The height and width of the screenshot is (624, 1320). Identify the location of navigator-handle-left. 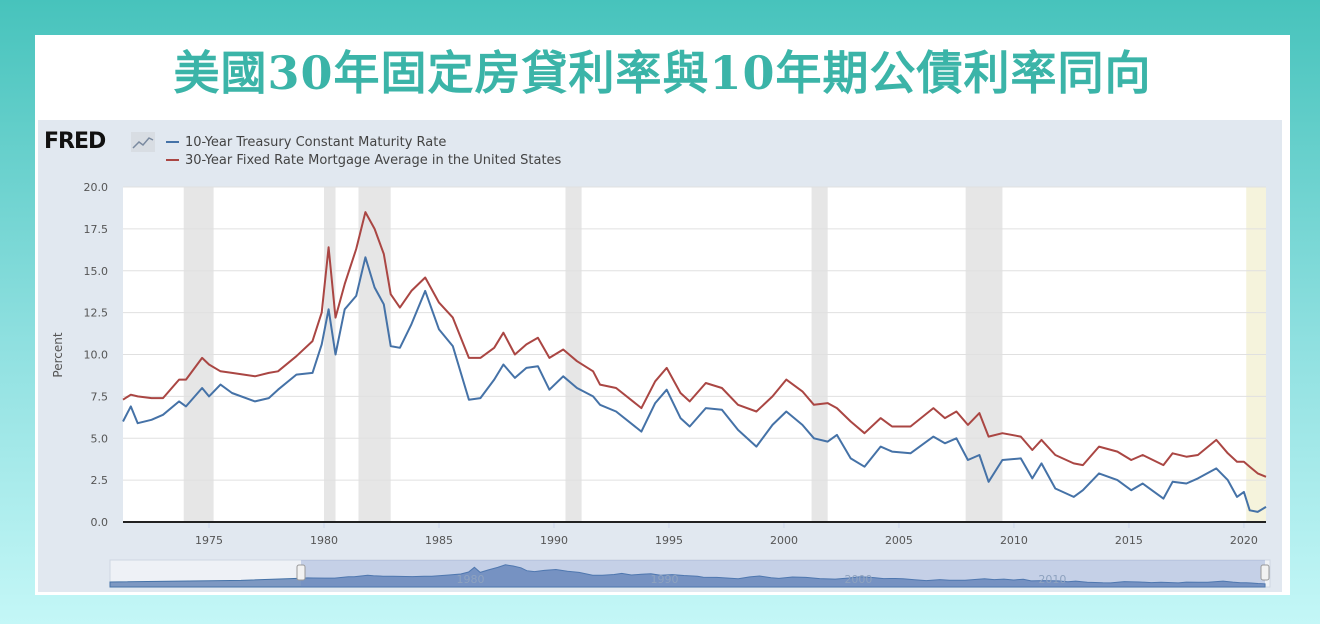
(301, 572).